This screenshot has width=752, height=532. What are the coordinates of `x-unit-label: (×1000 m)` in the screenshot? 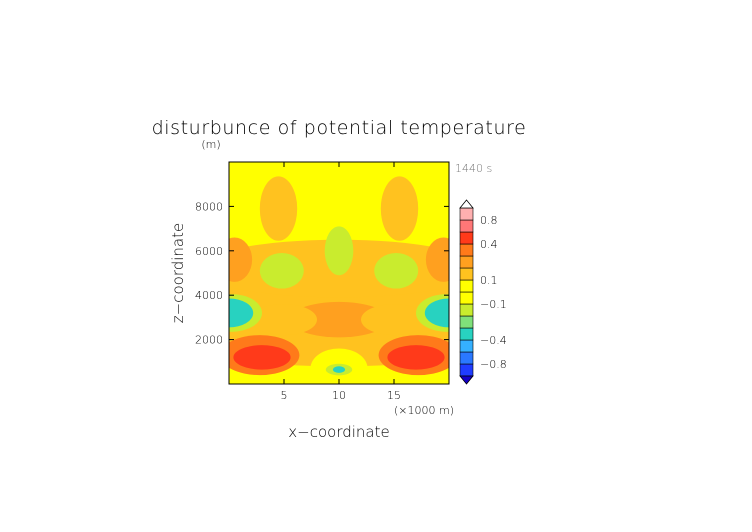 It's located at (424, 410).